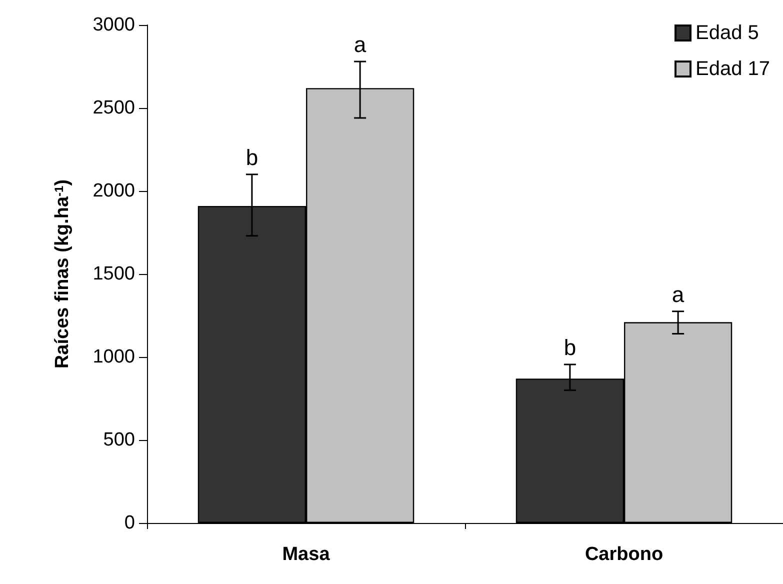  What do you see at coordinates (624, 554) in the screenshot?
I see `x-tick-label: Carbono` at bounding box center [624, 554].